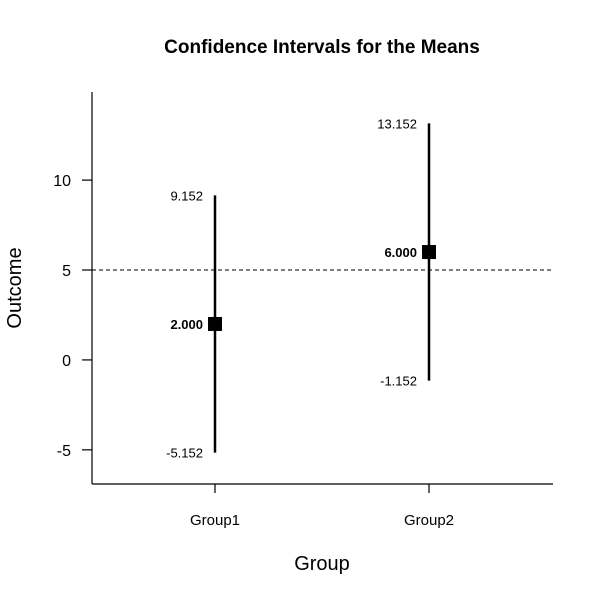 The image size is (600, 599). I want to click on lower-bound-label: -5.152, so click(184, 453).